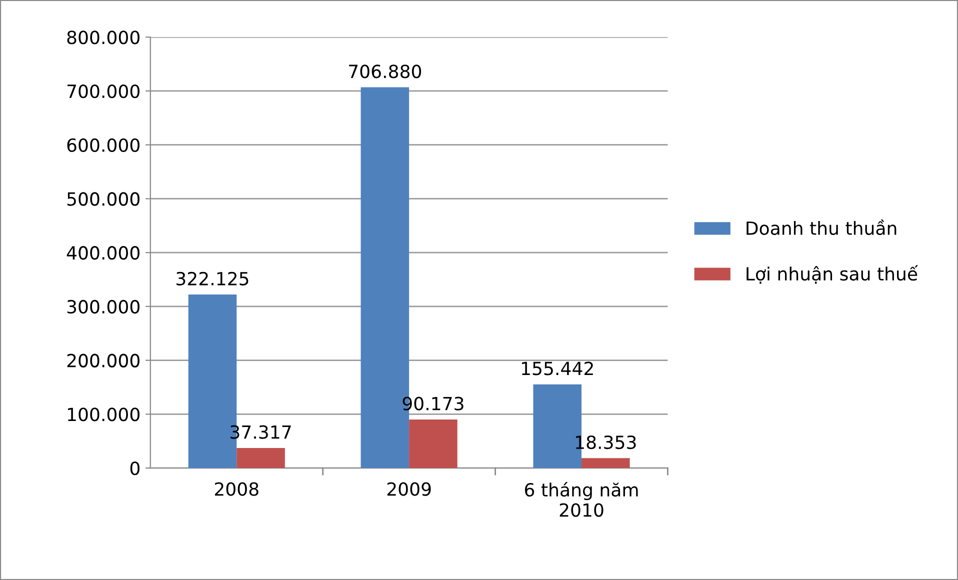 The width and height of the screenshot is (958, 580). What do you see at coordinates (212, 279) in the screenshot?
I see `data-label: 322.125` at bounding box center [212, 279].